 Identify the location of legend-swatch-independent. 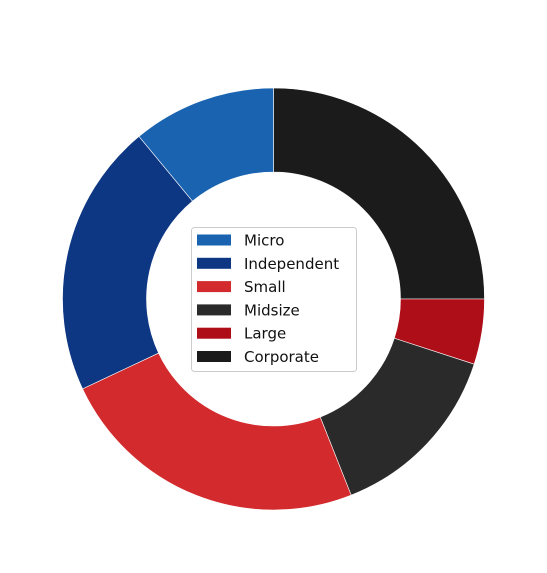
(214, 263).